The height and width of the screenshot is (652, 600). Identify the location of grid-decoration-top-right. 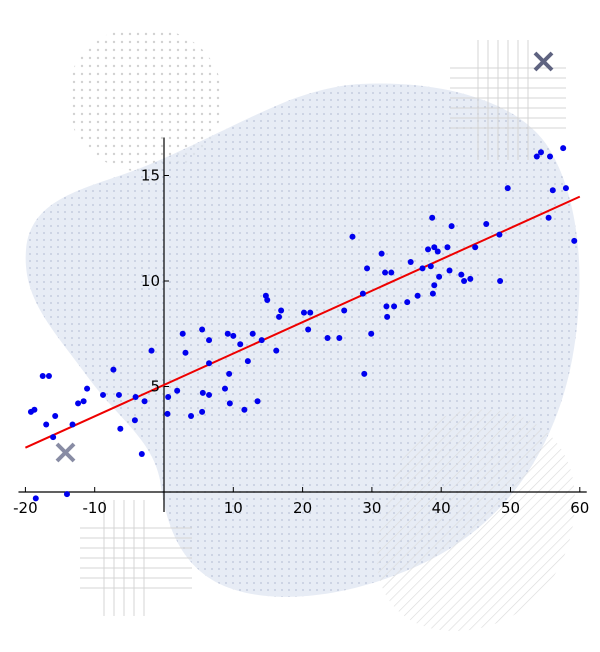
(508, 100).